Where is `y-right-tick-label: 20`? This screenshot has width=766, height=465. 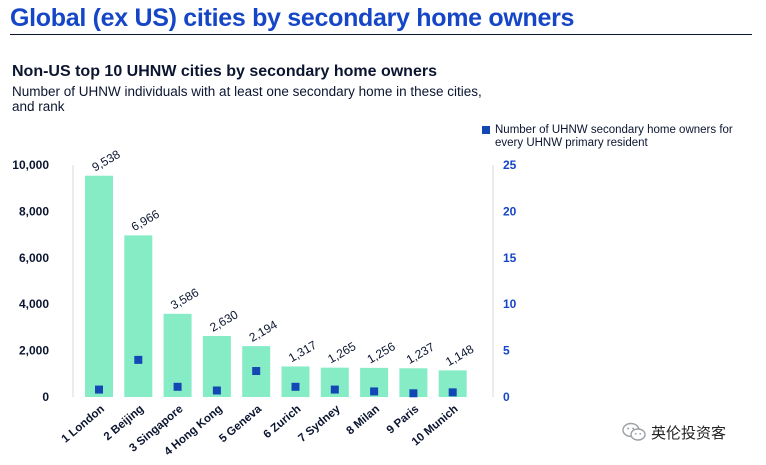 y-right-tick-label: 20 is located at coordinates (510, 211).